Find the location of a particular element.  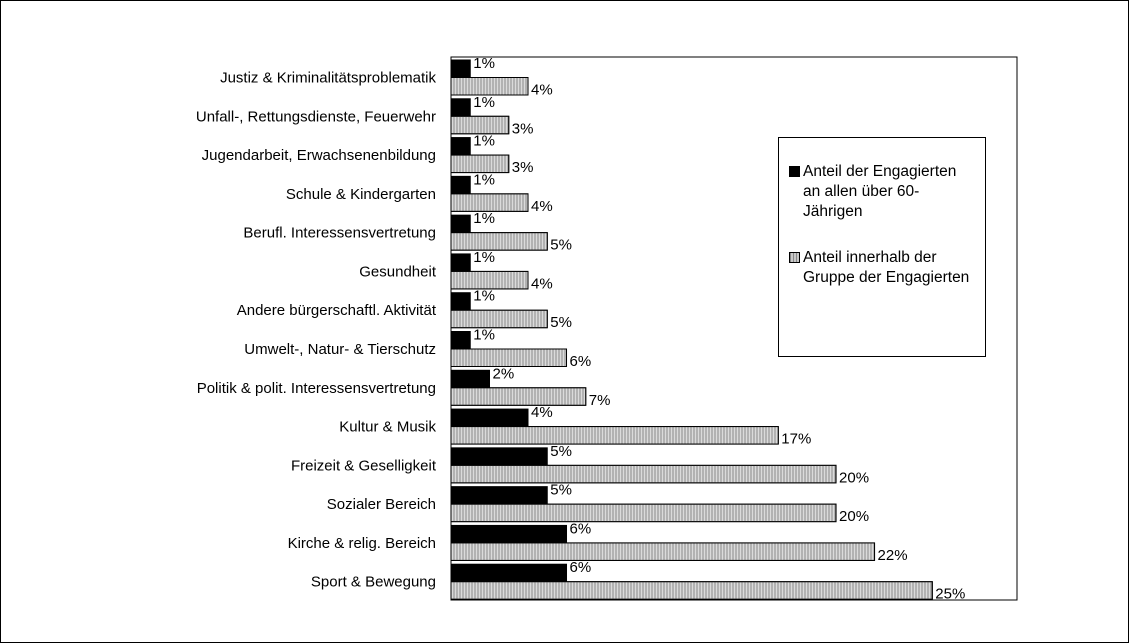

category-label: Kultur & Musik is located at coordinates (387, 427).